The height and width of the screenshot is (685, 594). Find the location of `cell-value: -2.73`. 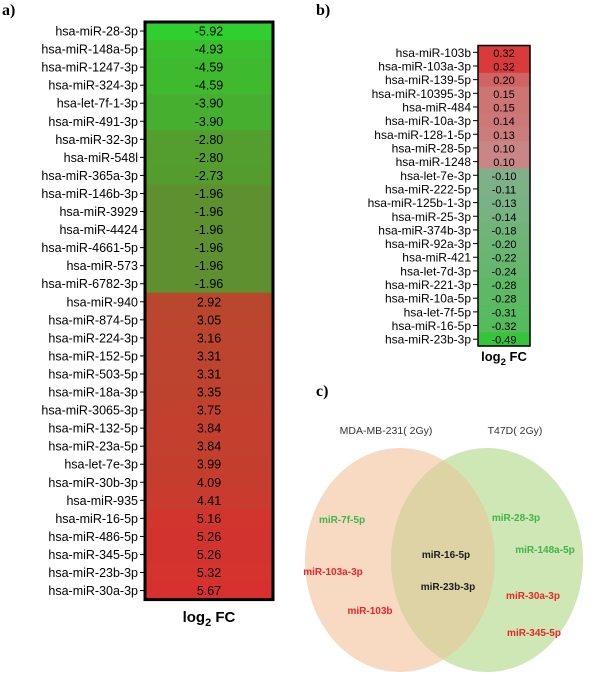

cell-value: -2.73 is located at coordinates (209, 176).